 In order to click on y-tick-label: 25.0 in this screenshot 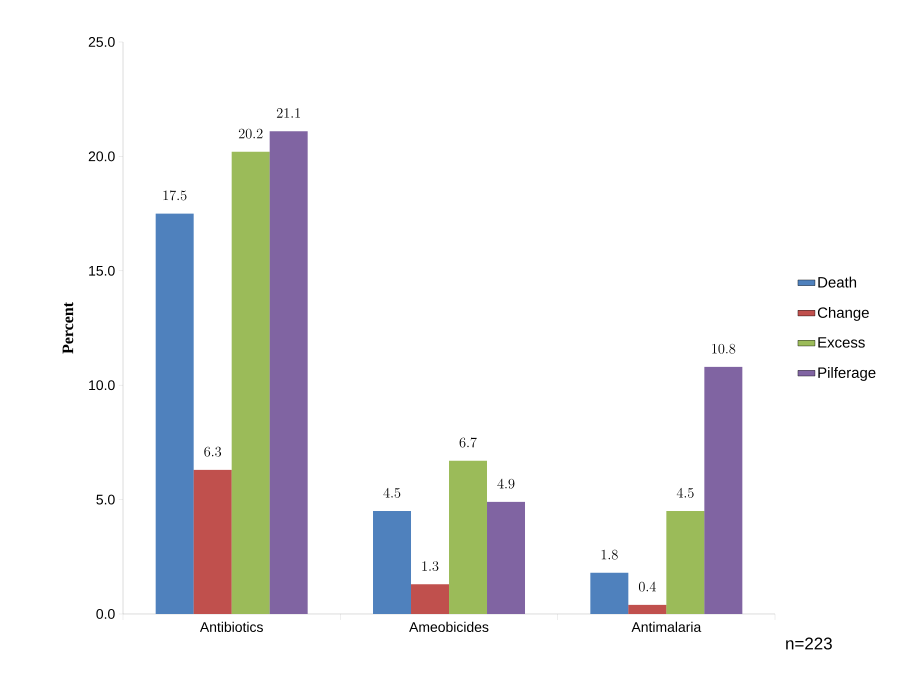, I will do `click(101, 42)`.